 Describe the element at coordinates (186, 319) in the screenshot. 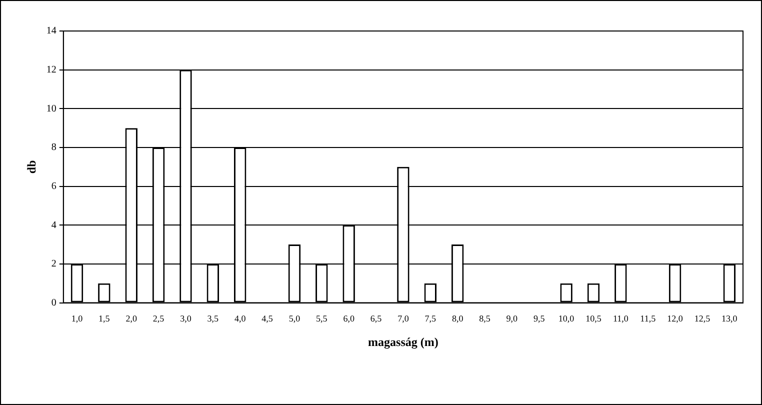

I see `x-tick-label: 3,0` at that location.